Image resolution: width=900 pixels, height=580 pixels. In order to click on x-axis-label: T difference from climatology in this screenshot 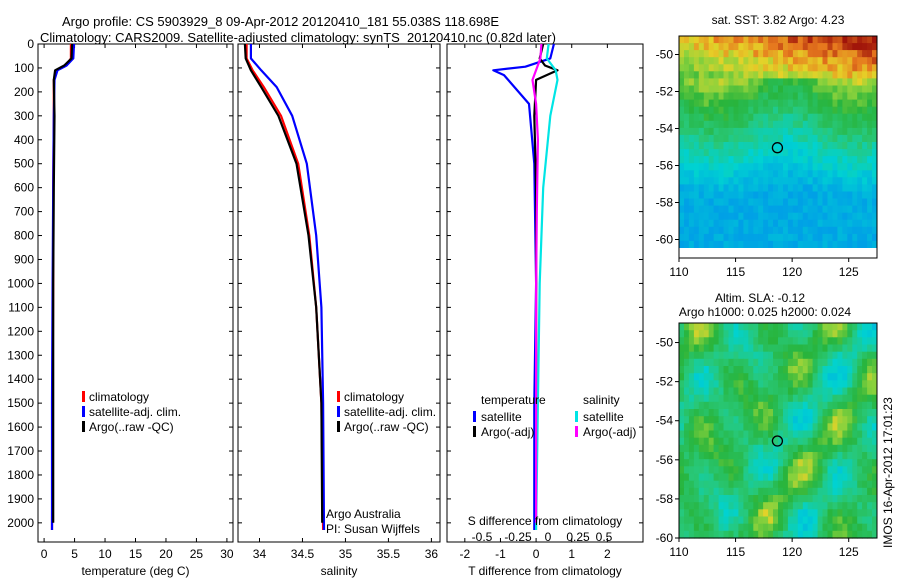, I will do `click(545, 571)`.